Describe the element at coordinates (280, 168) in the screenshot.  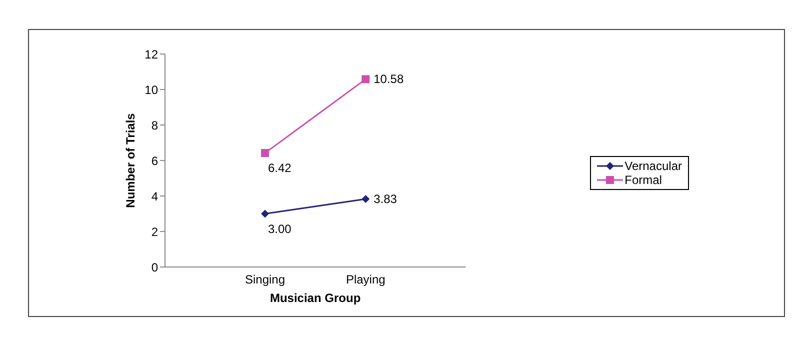
I see `data-label: 6.42` at that location.